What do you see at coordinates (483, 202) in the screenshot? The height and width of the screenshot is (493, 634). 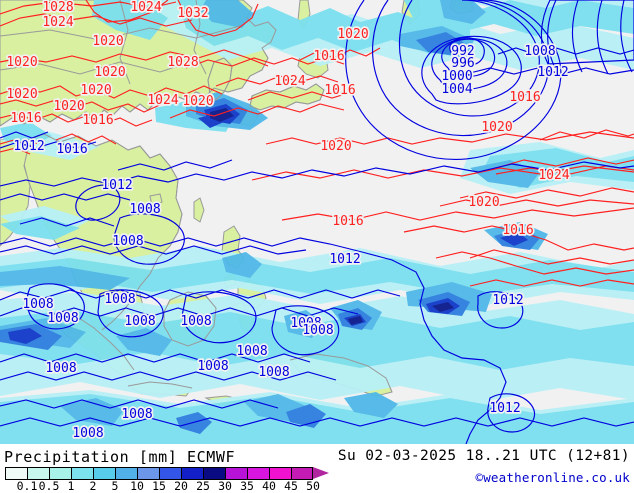 I see `isobar-label-1020-36: 1020` at bounding box center [483, 202].